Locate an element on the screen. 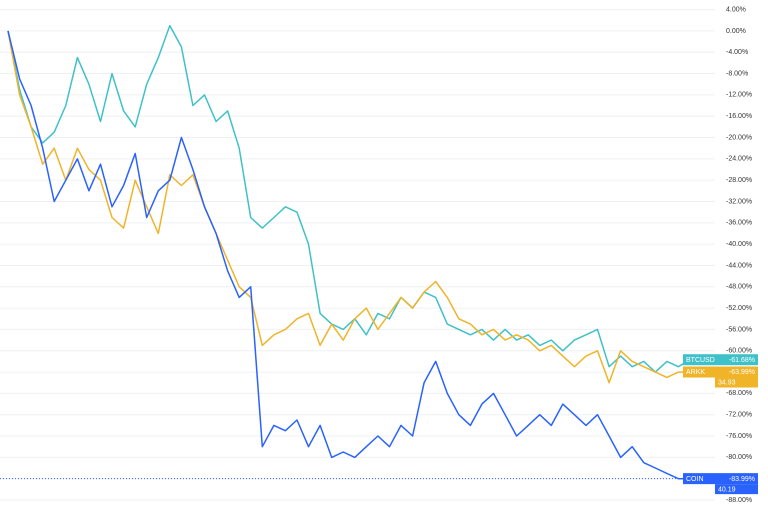 This screenshot has height=512, width=768. end-tag-value: -83.99% is located at coordinates (742, 479).